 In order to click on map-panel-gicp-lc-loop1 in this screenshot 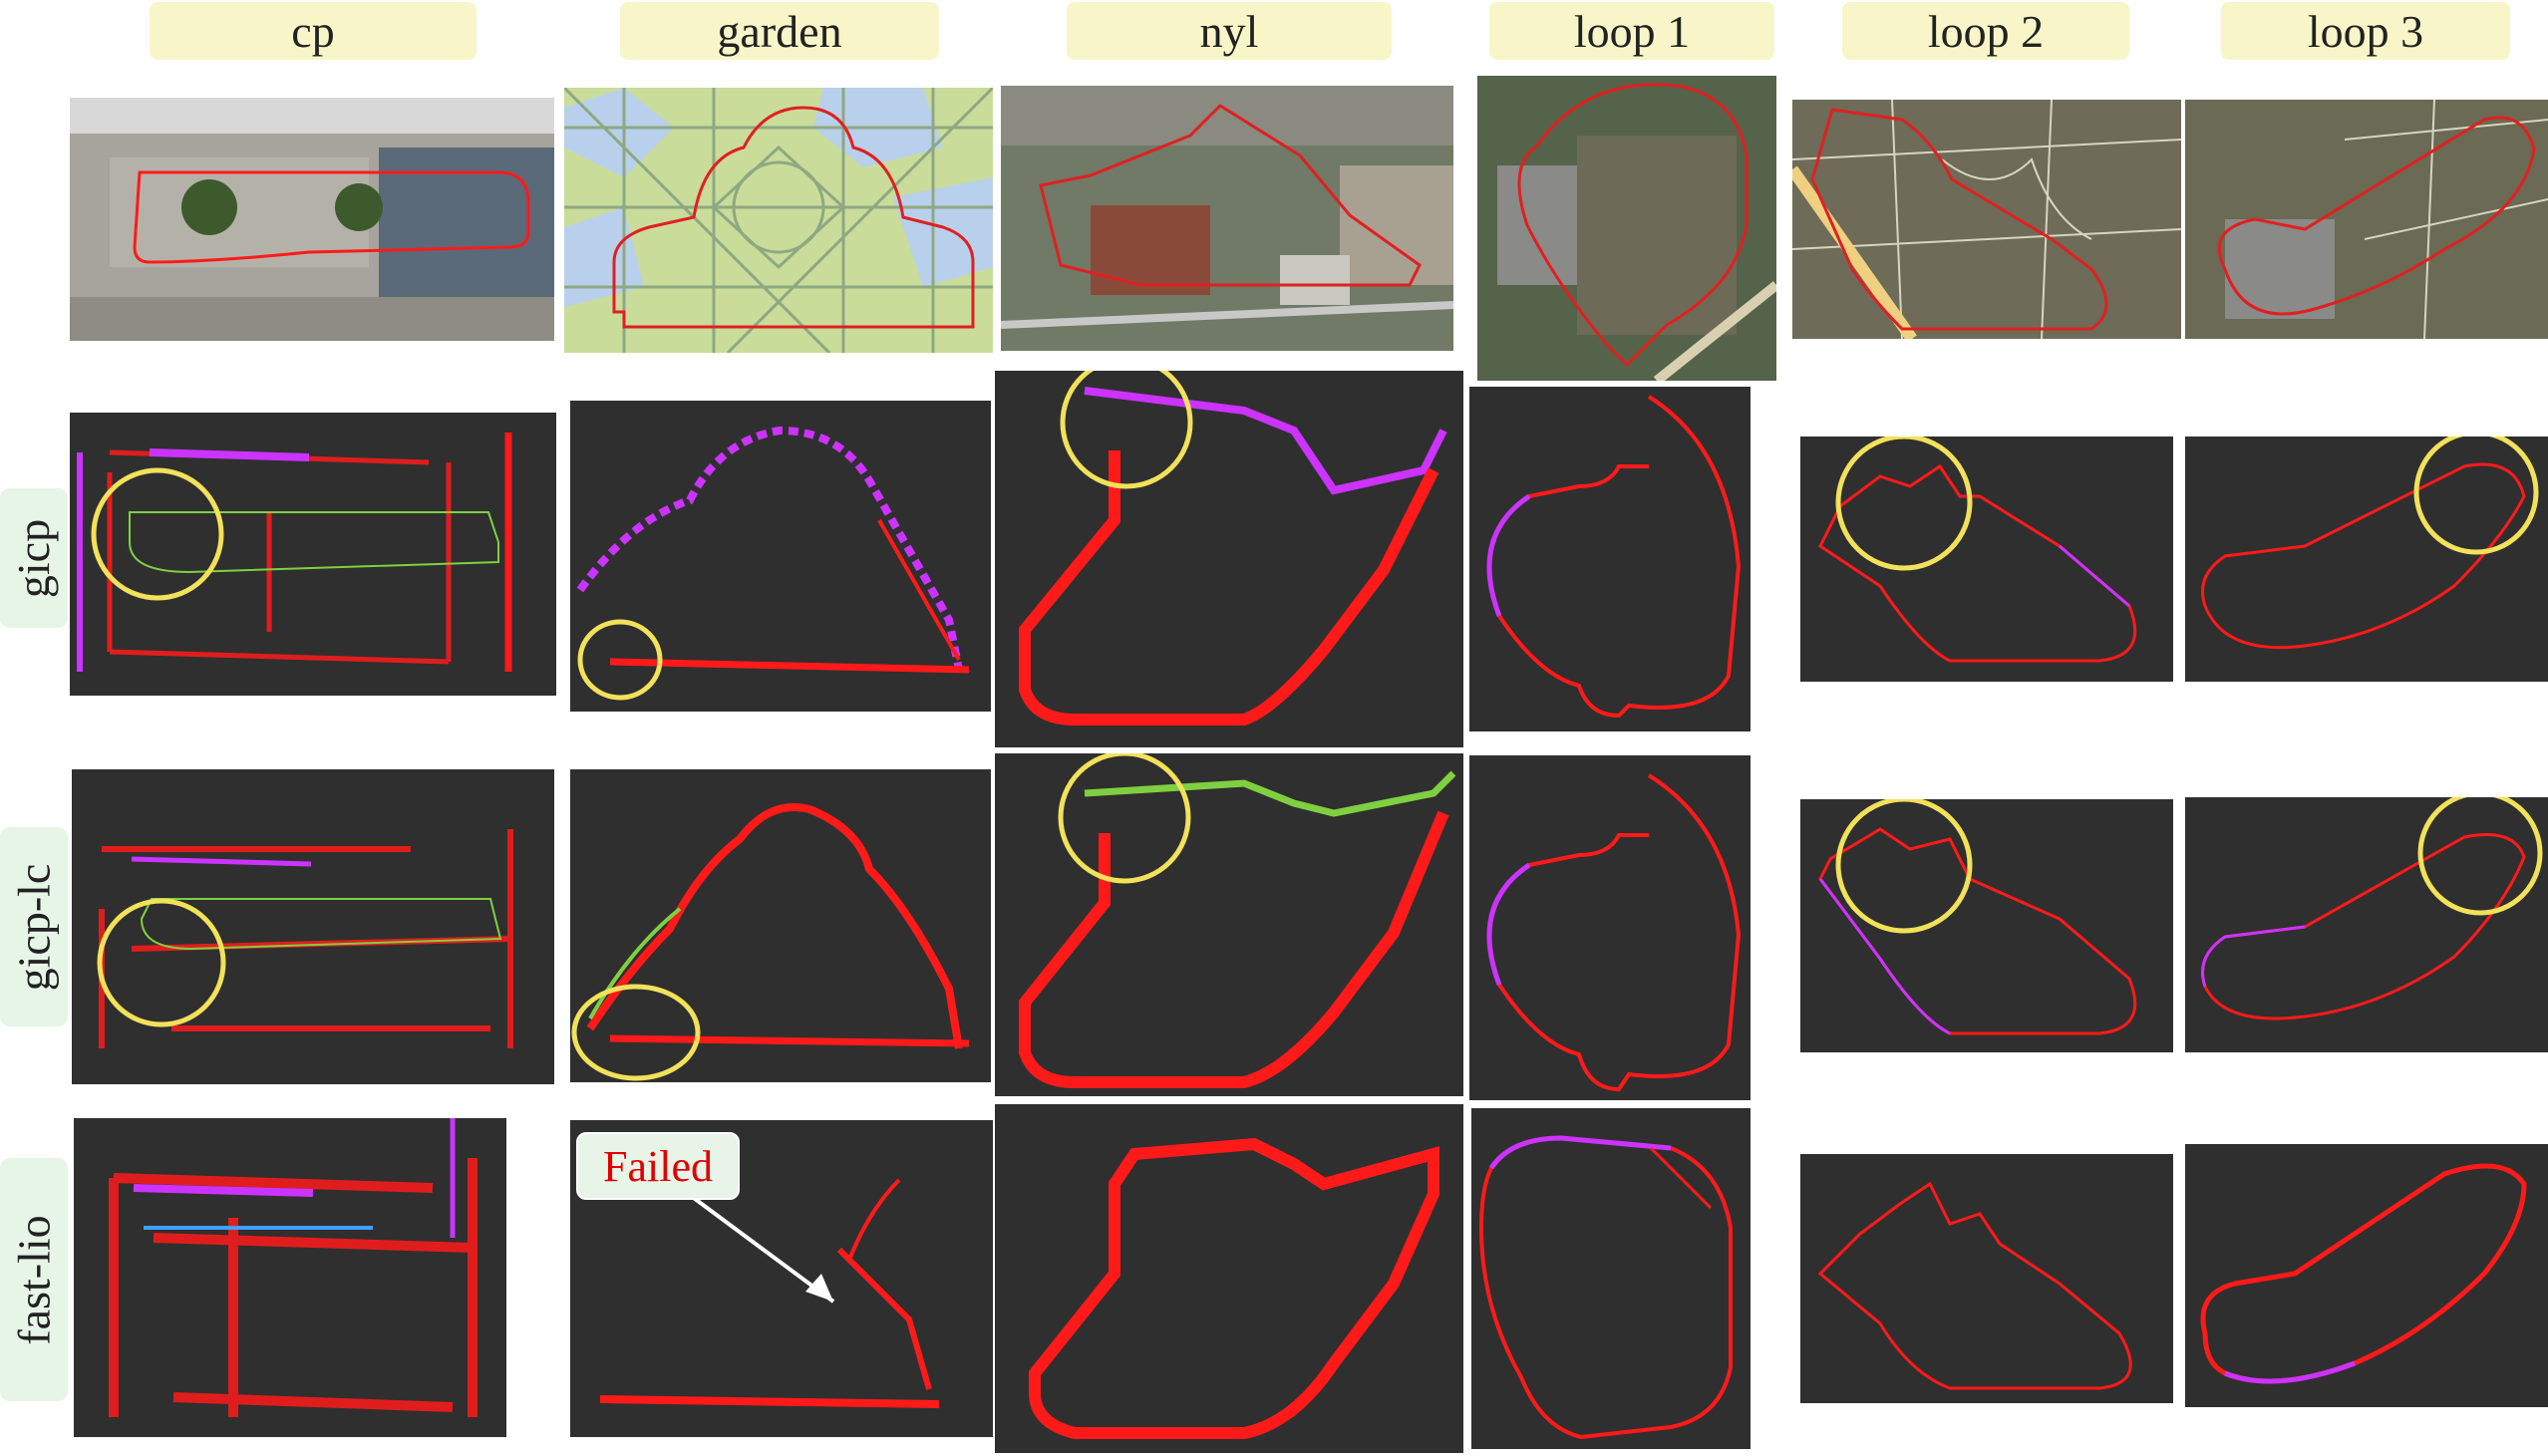, I will do `click(1610, 928)`.